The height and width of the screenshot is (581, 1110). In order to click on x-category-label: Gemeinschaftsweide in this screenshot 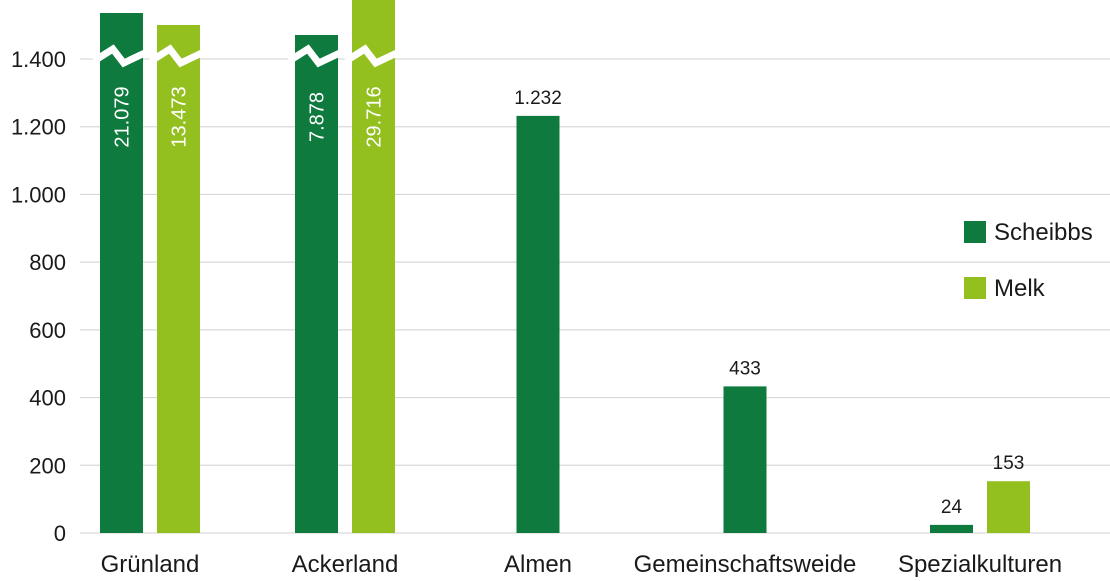, I will do `click(745, 564)`.